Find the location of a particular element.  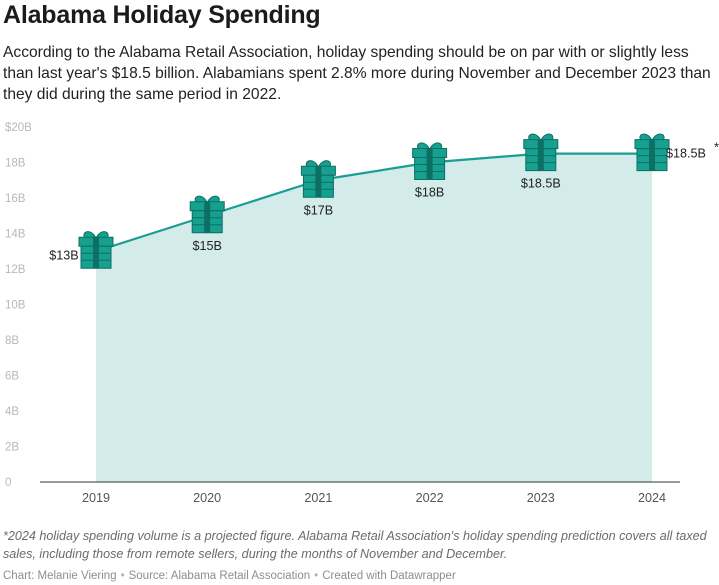

chart-title: Alabama Holiday Spending is located at coordinates (162, 15).